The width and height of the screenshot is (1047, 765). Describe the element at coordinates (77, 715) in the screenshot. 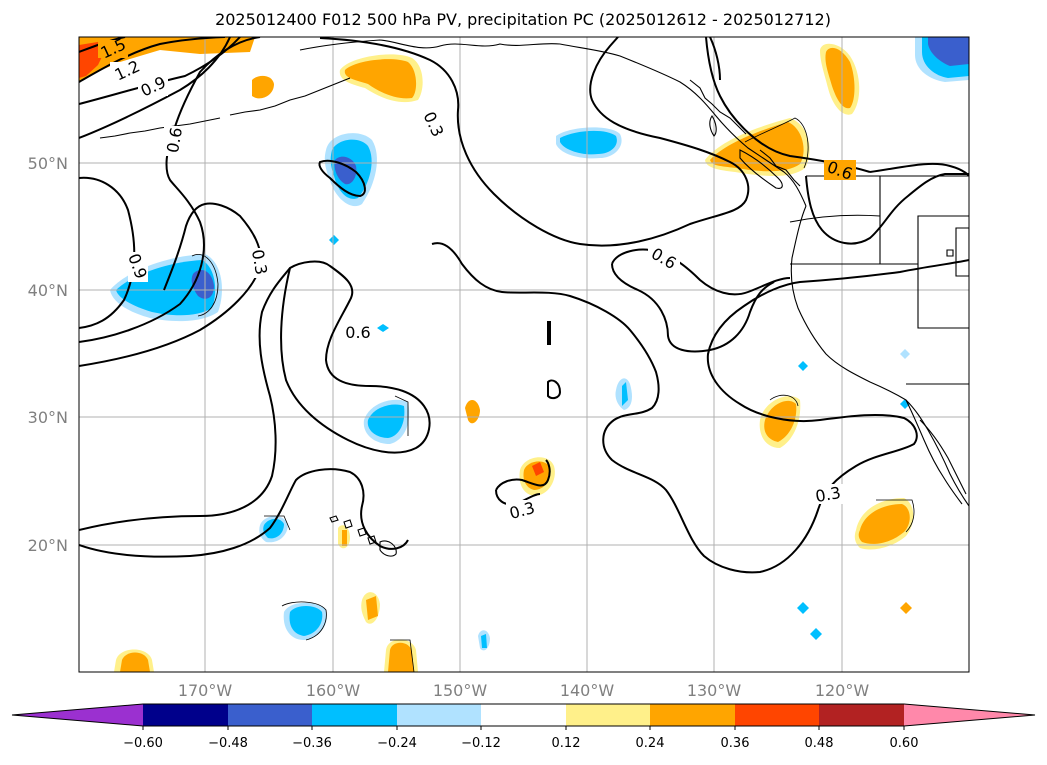

I see `colorbar-extend-low` at that location.